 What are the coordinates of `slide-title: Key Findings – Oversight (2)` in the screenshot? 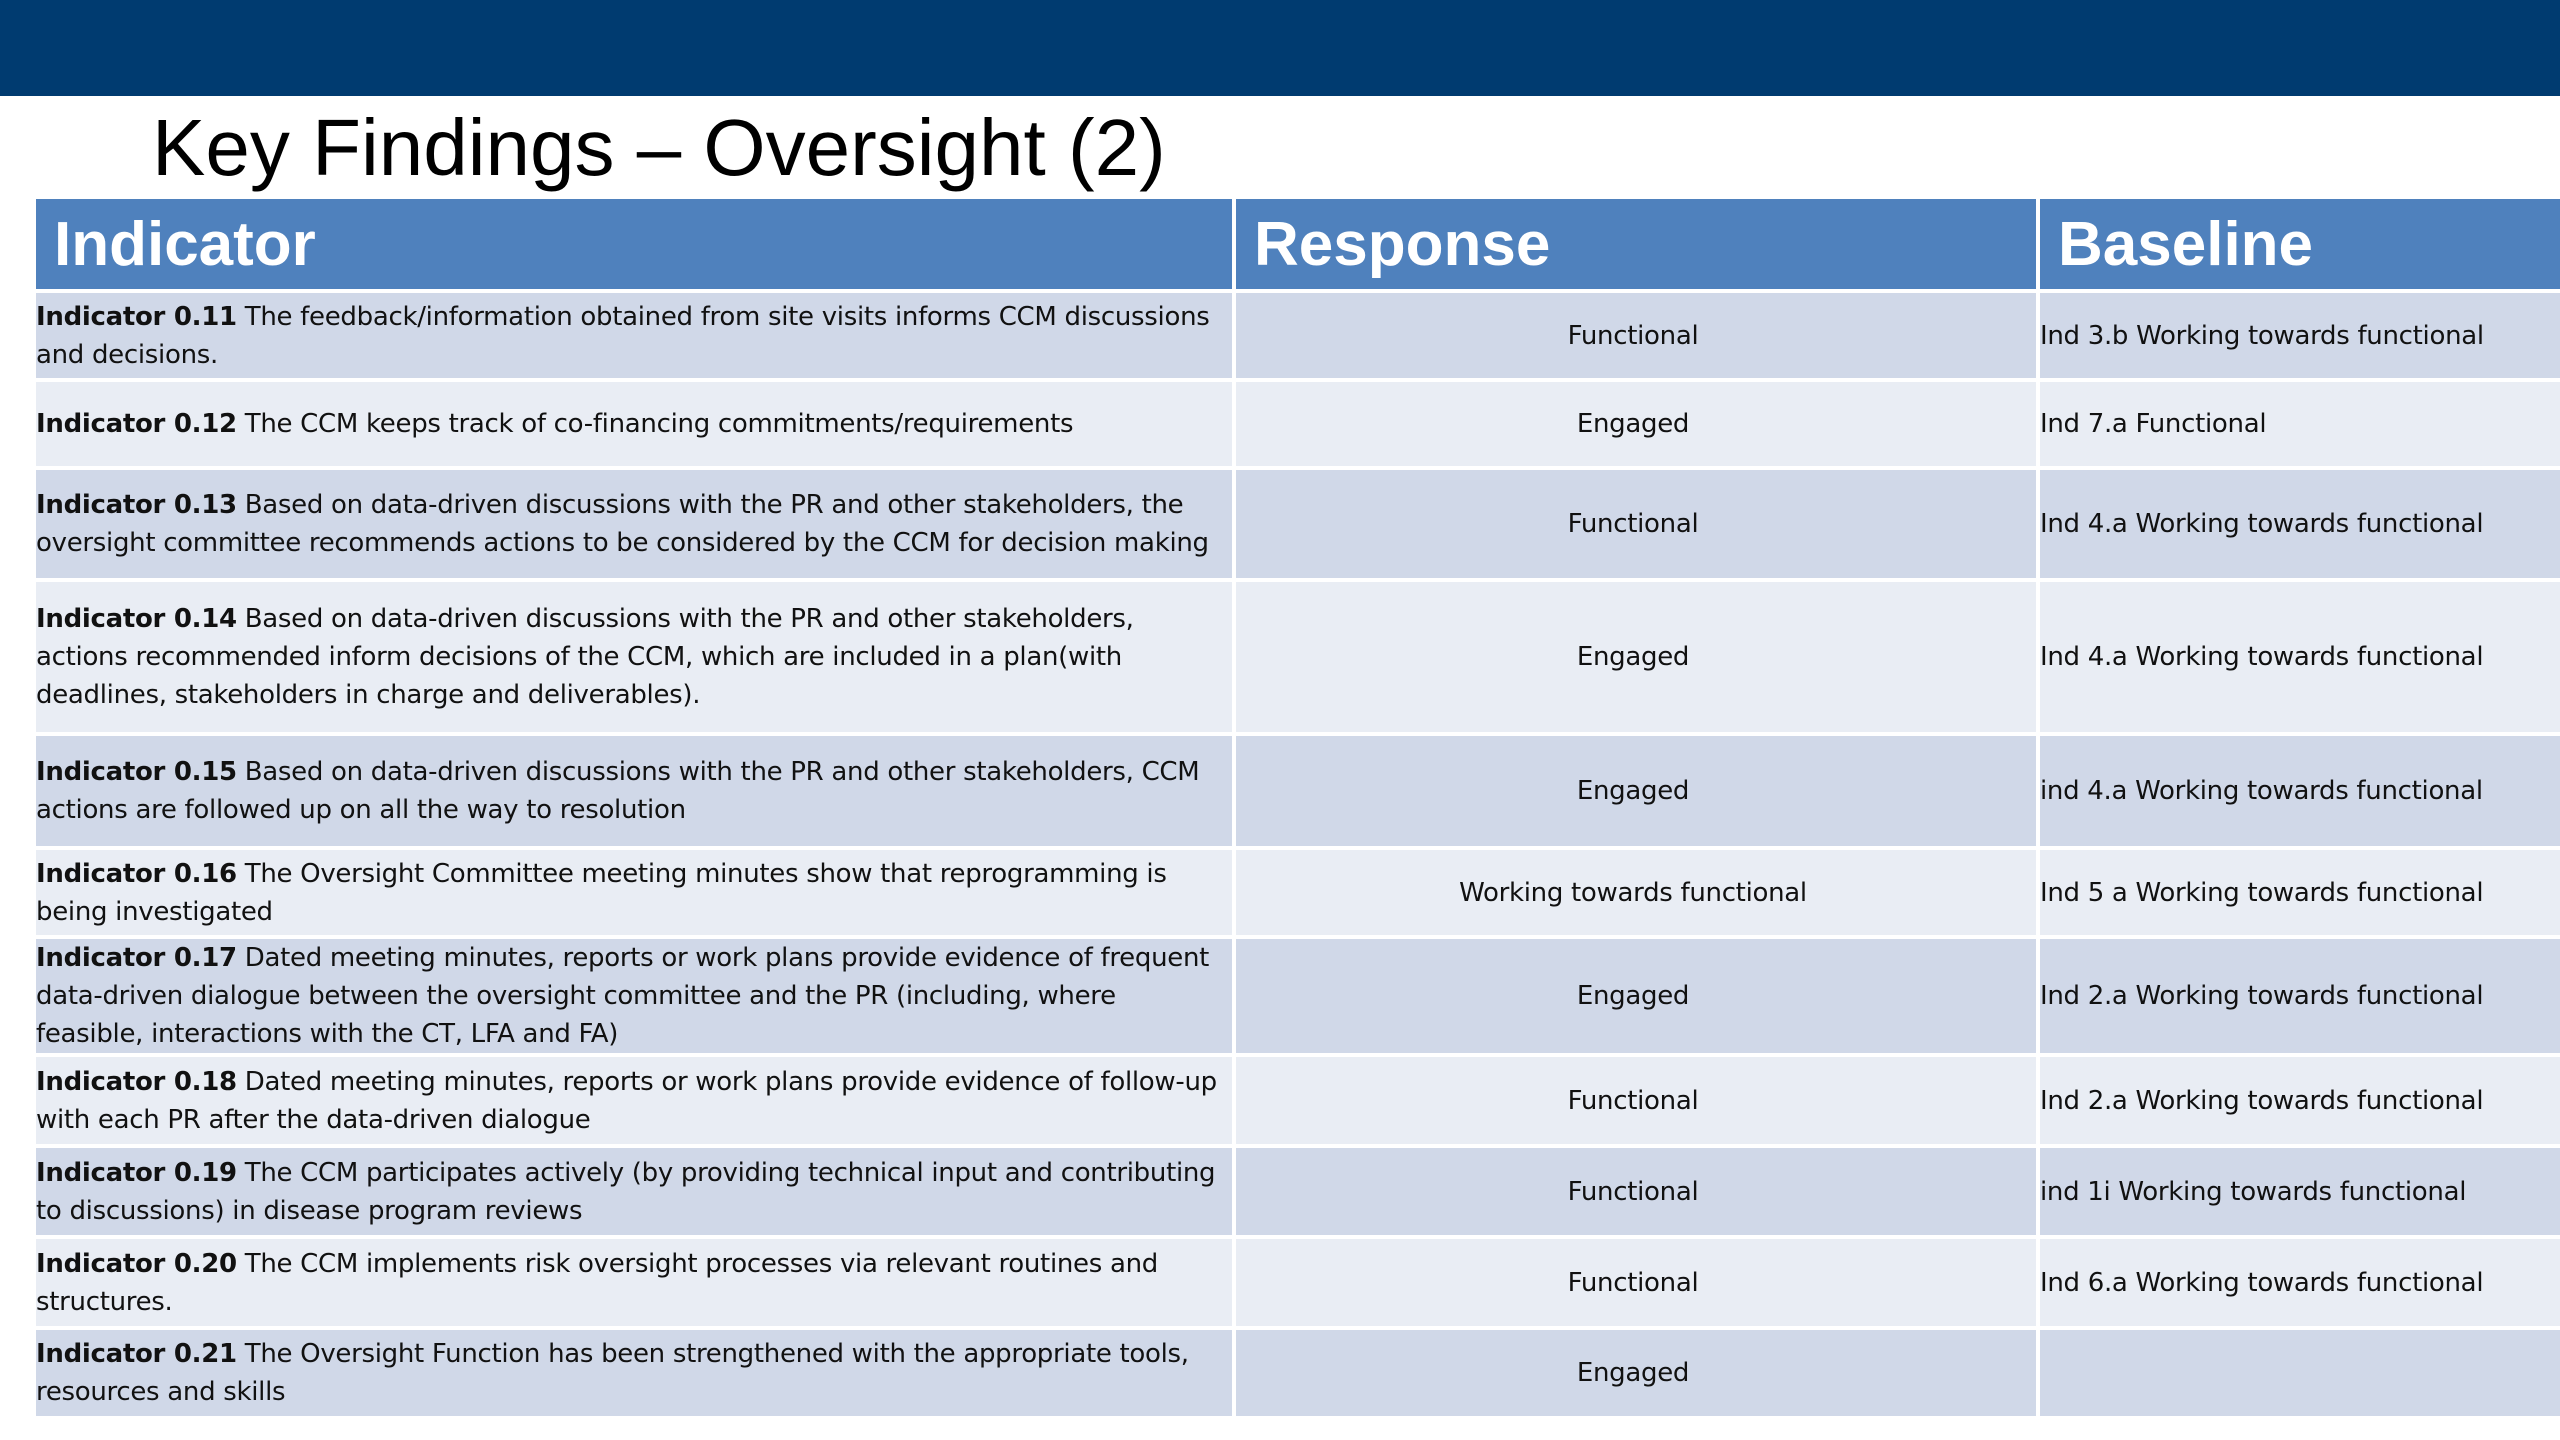 It's located at (659, 147).